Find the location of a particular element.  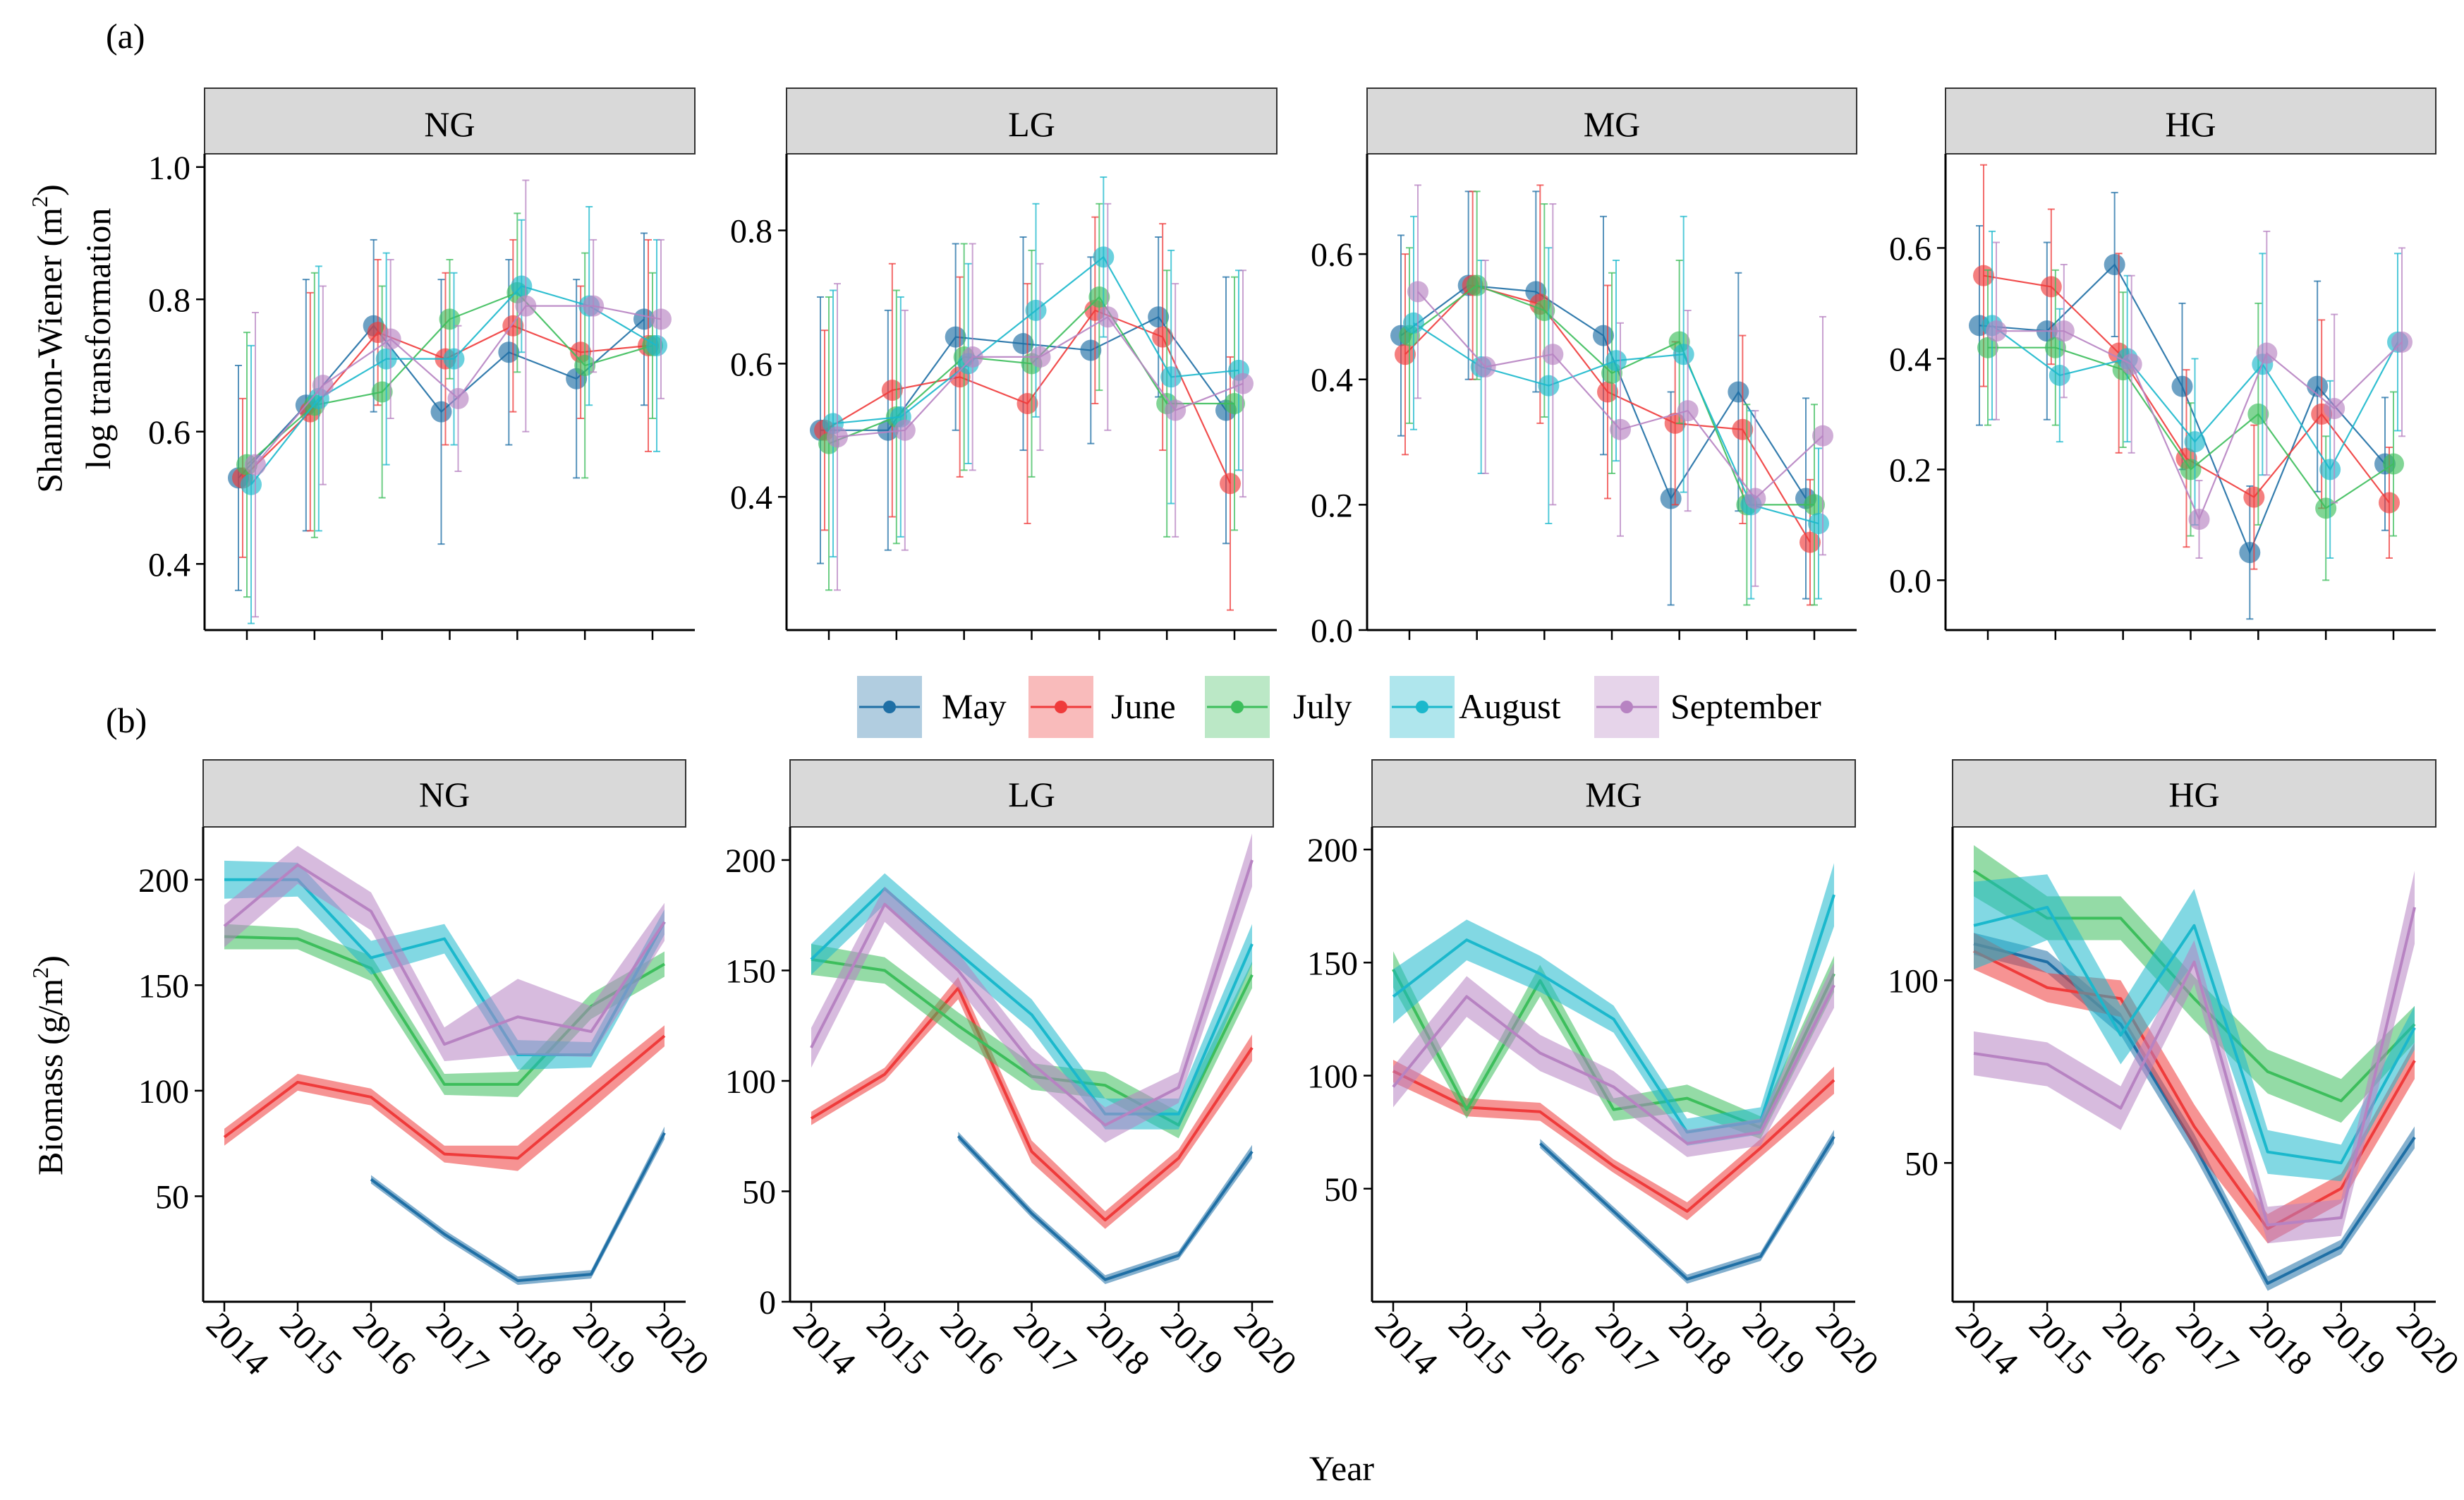

series-july is located at coordinates (1612, 398).